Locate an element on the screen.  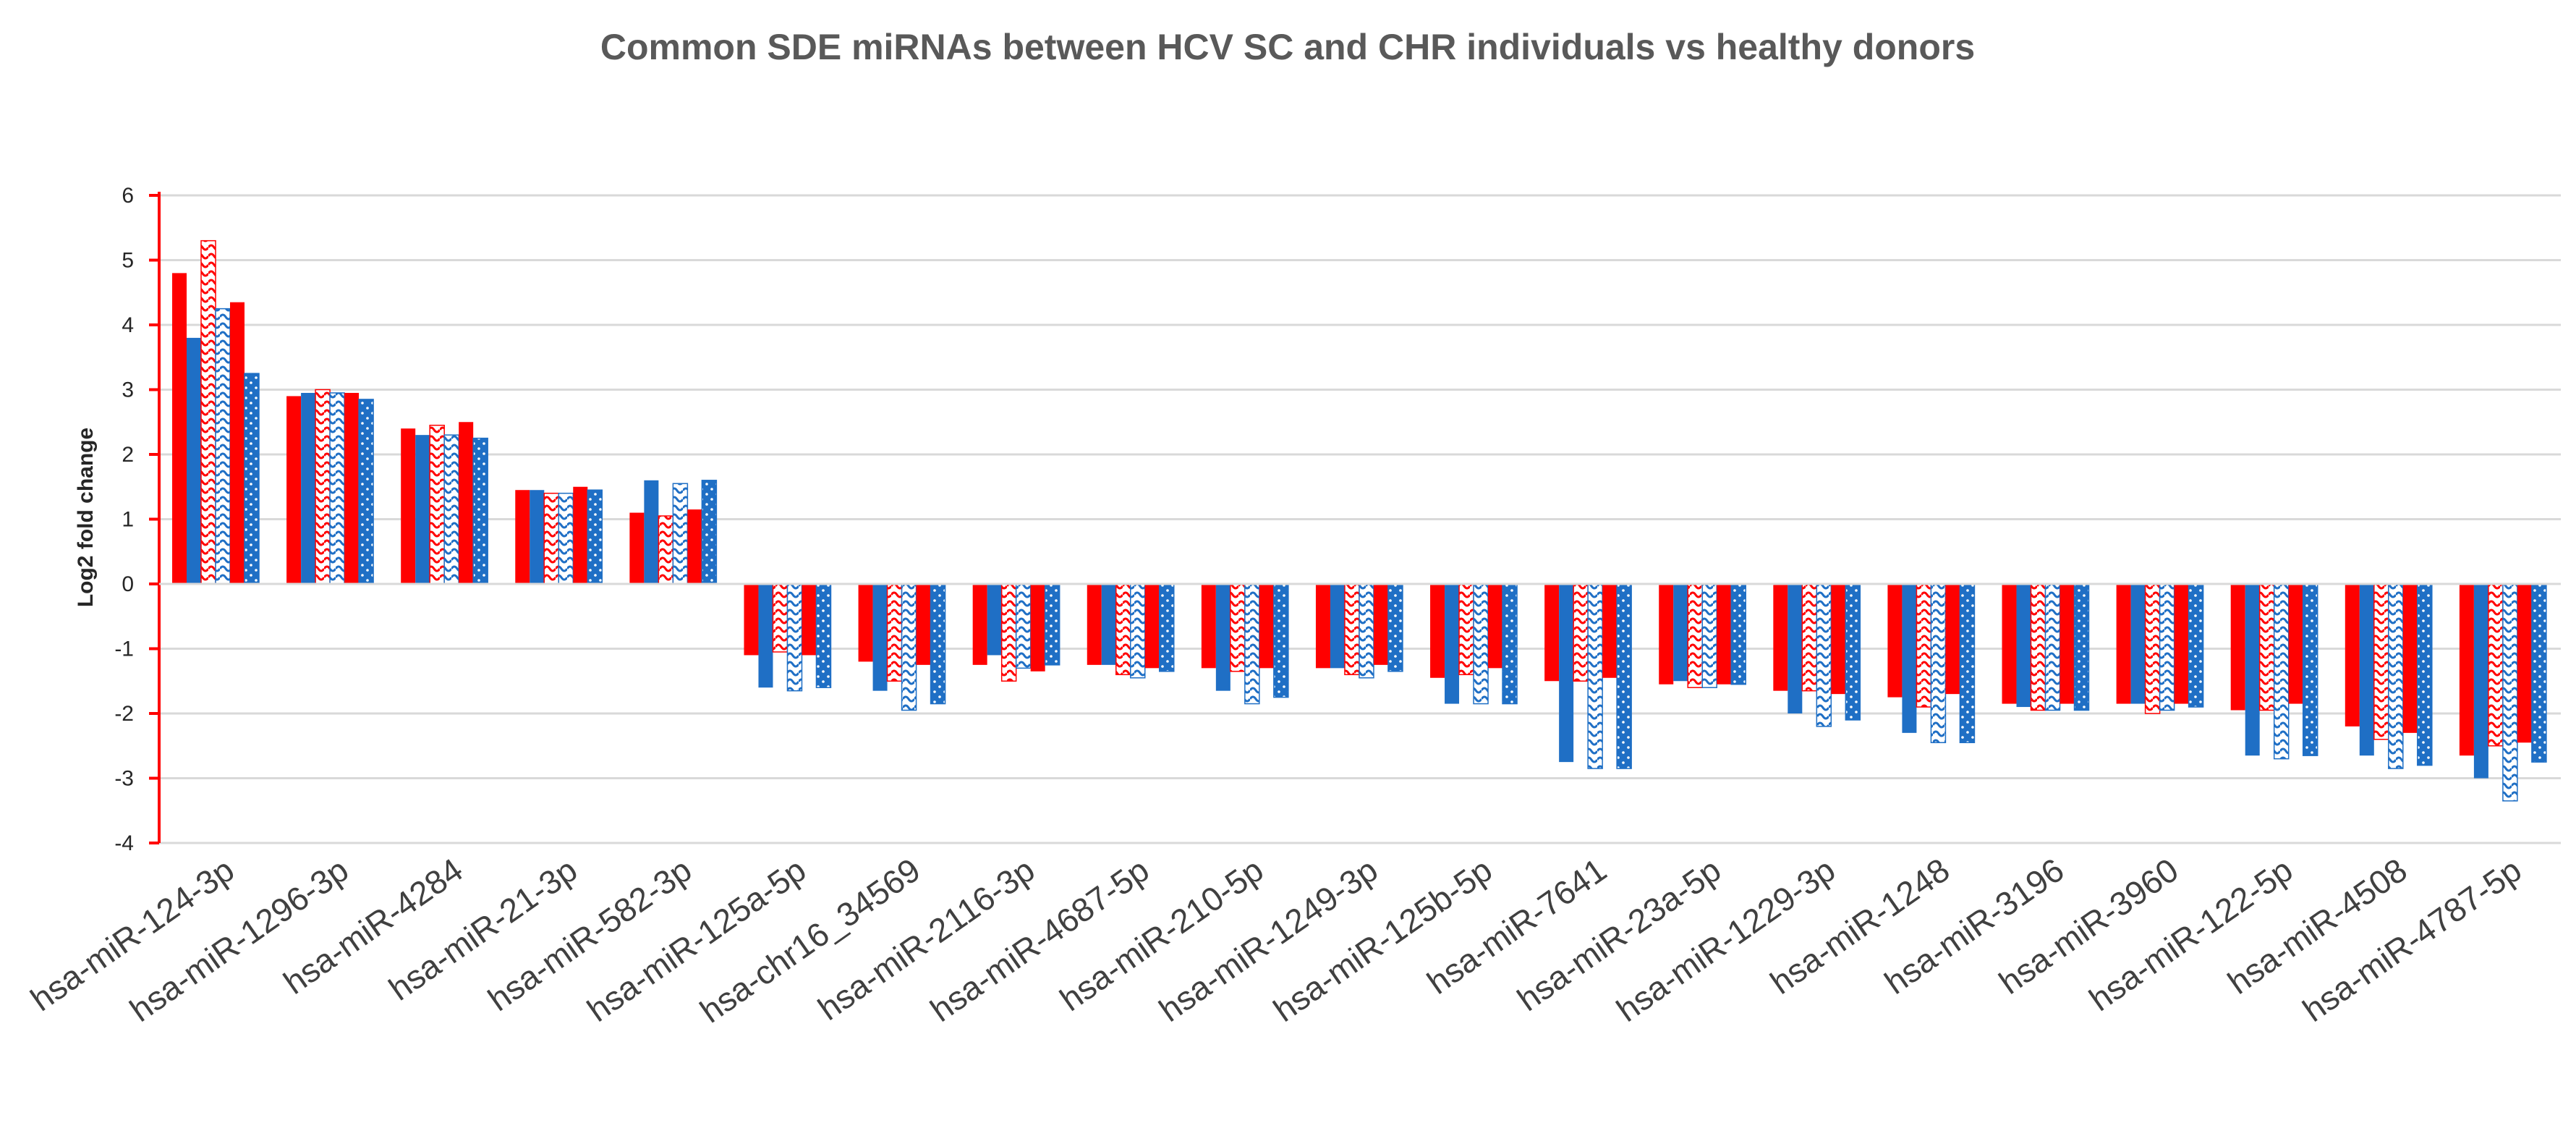
x-tick-label: hsa-miR-21-3p is located at coordinates (483, 929).